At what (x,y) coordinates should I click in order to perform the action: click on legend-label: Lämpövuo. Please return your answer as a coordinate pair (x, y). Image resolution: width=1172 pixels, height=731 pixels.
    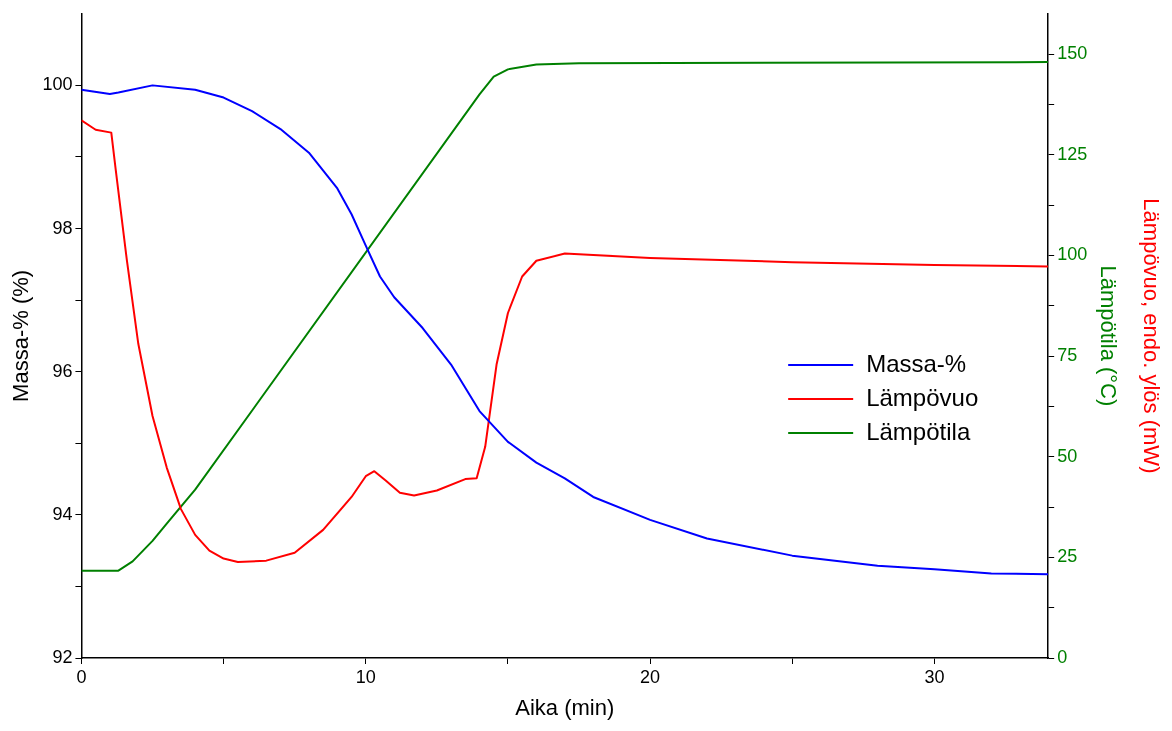
    Looking at the image, I should click on (922, 397).